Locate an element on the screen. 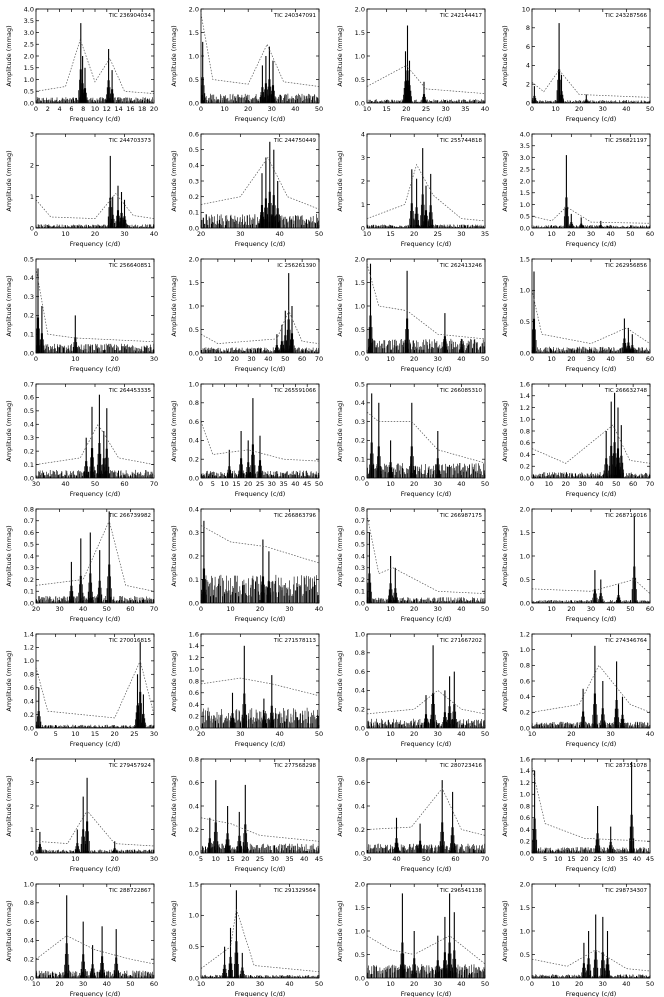  y-tick-label: 1.6 is located at coordinates (525, 384).